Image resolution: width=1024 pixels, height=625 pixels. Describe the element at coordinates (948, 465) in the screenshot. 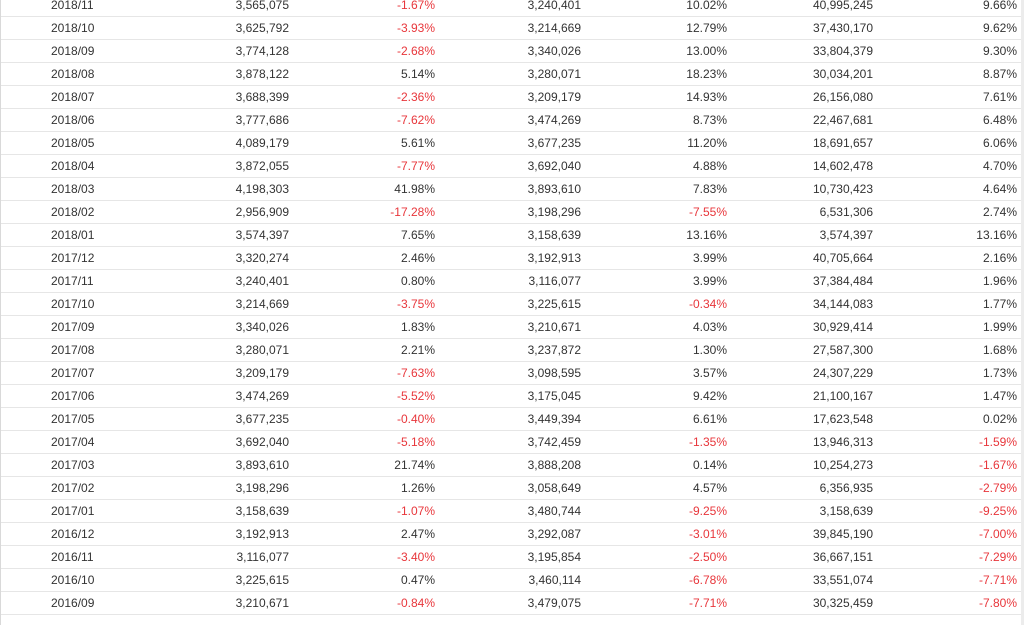

I see `cumulative-change-cell: -1.67%` at that location.